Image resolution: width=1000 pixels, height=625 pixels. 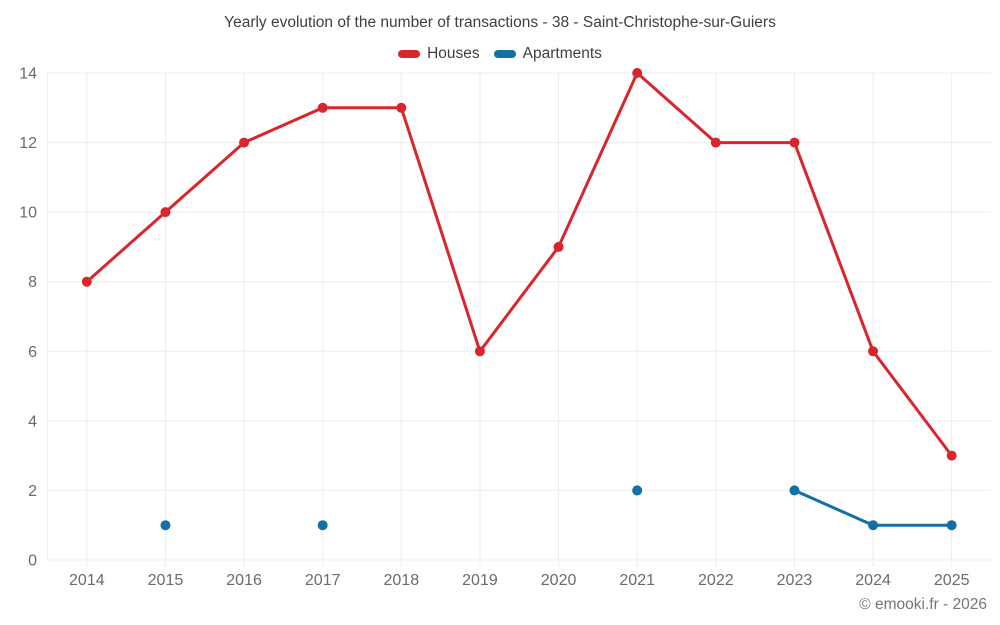 What do you see at coordinates (923, 604) in the screenshot?
I see `copyright-credit: © emooki.fr - 2026` at bounding box center [923, 604].